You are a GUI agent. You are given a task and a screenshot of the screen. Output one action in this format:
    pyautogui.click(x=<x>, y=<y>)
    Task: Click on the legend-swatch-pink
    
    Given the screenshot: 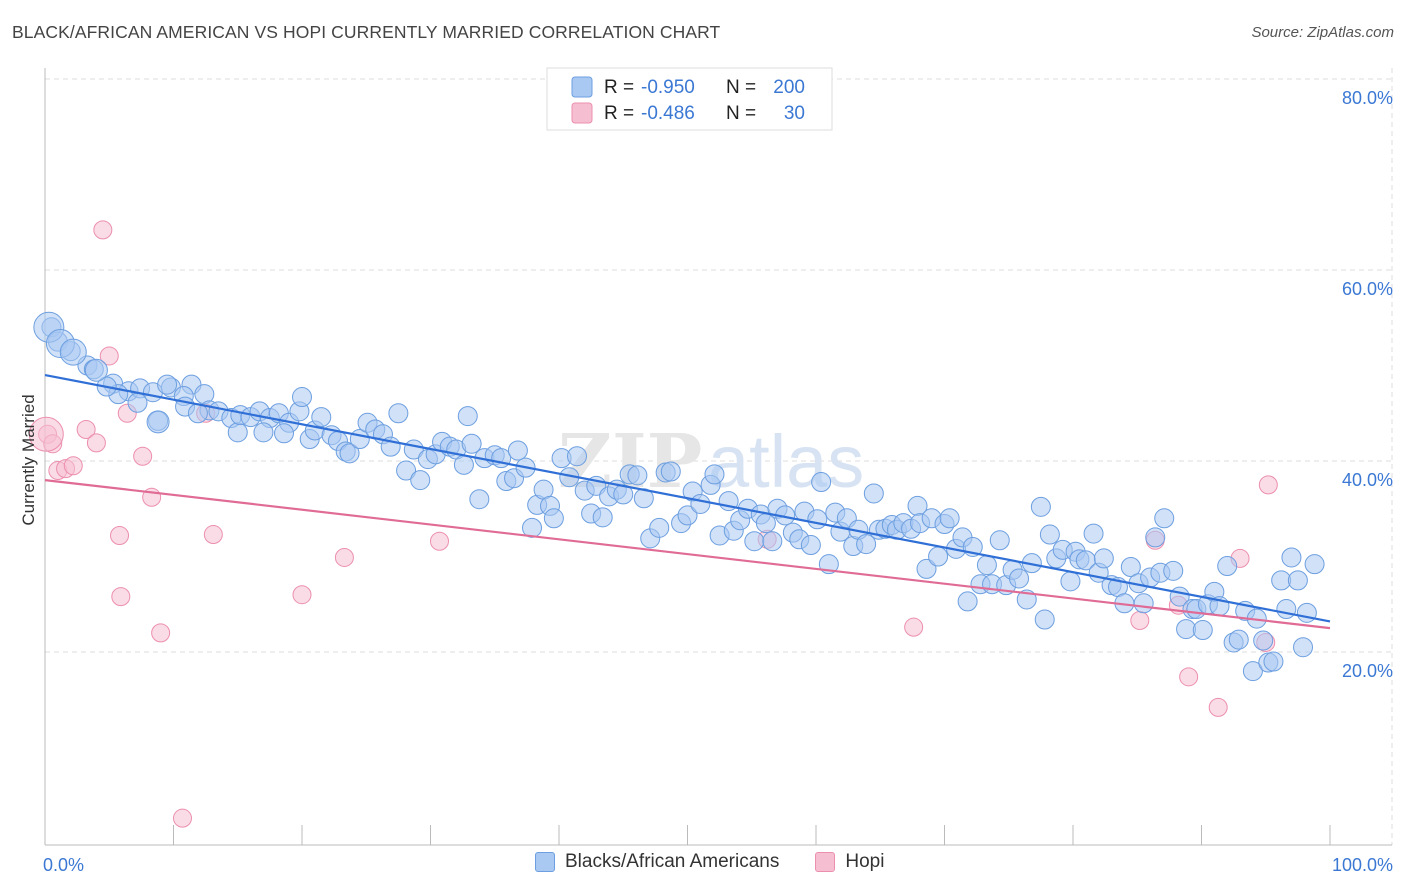 What is the action you would take?
    pyautogui.click(x=825, y=862)
    